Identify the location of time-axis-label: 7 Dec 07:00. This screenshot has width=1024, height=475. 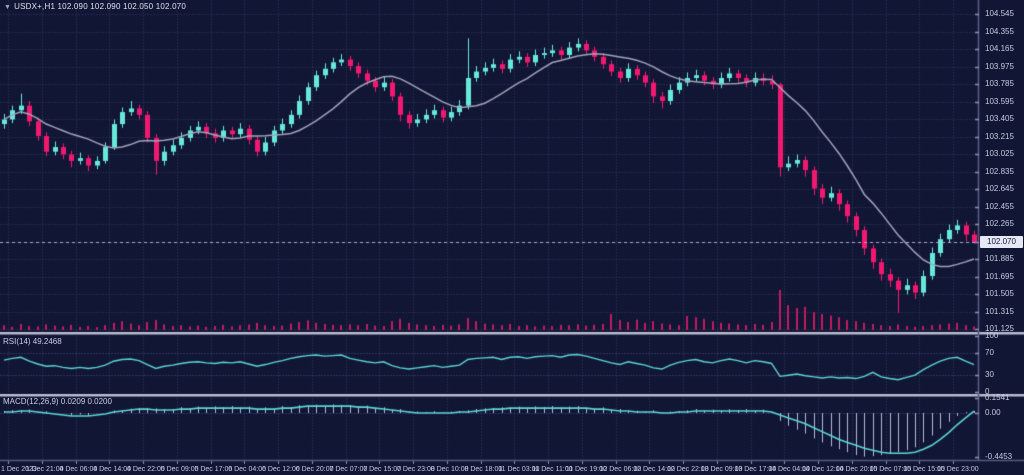
(348, 469).